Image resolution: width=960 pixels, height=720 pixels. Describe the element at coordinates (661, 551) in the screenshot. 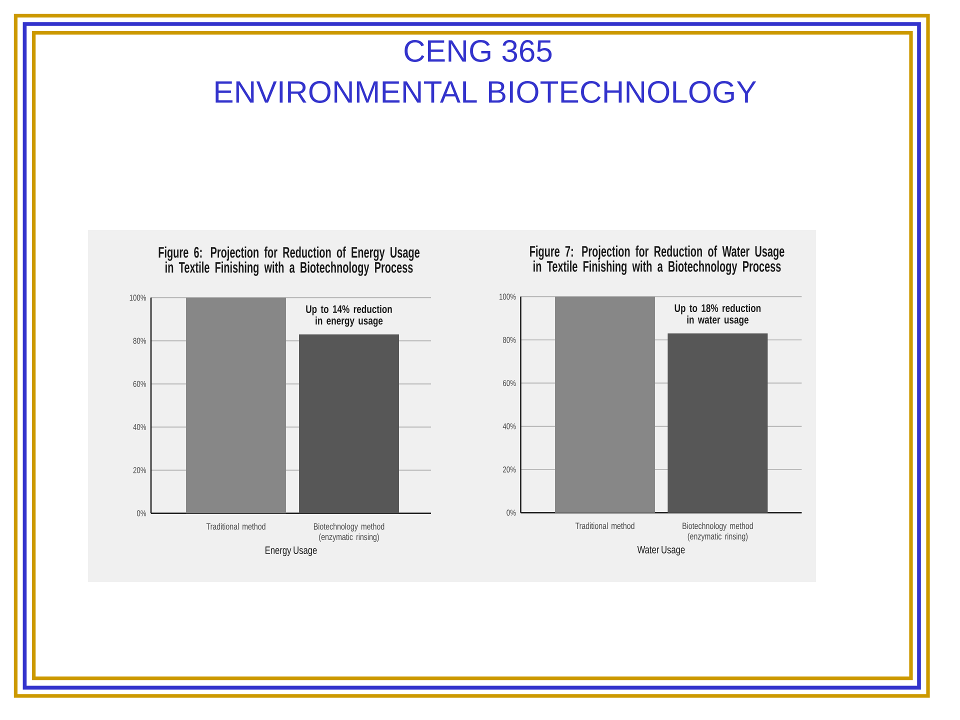

I see `x-axis-title: Water Usage` at that location.